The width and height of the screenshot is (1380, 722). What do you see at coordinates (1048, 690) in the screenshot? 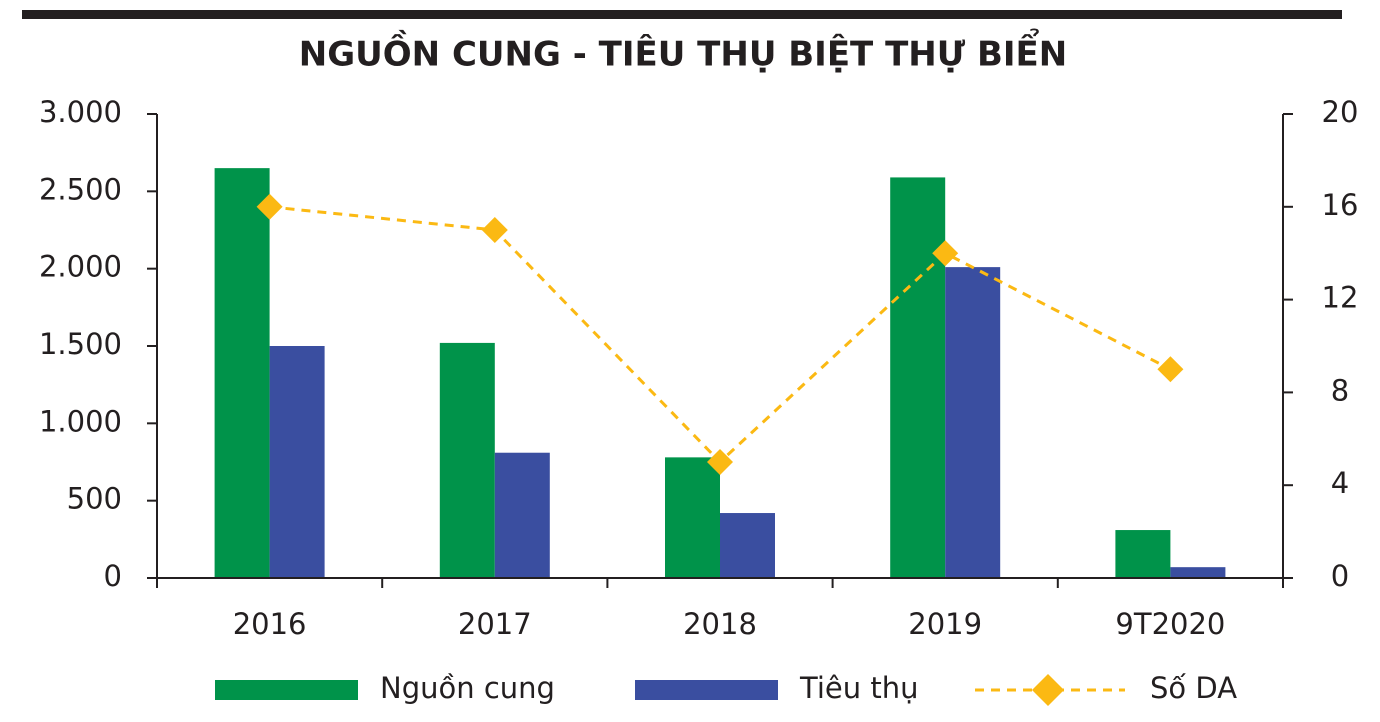
I see `legend-marker` at bounding box center [1048, 690].